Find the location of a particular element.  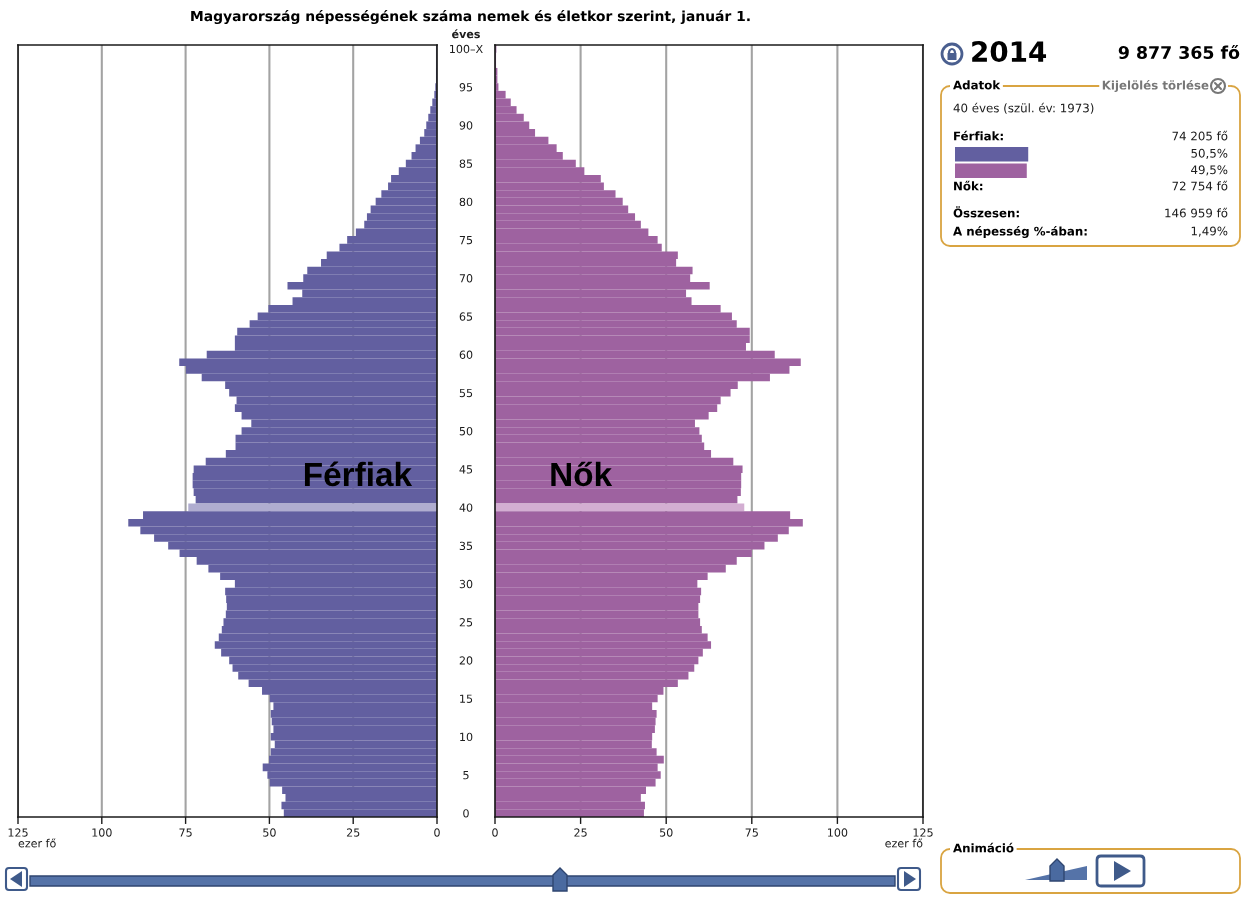

y-tick-label: 65 is located at coordinates (466, 316).